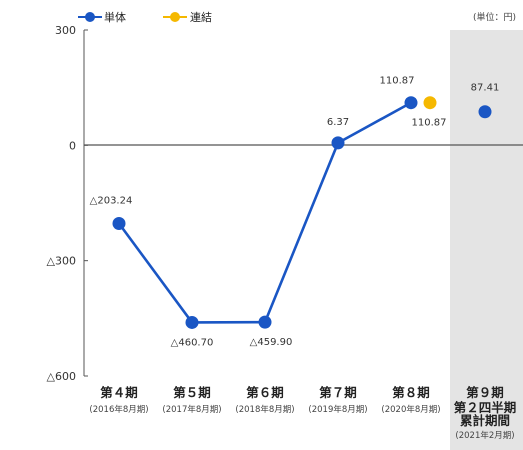 The image size is (523, 450). Describe the element at coordinates (115, 17) in the screenshot. I see `legend-label-tantai: 単体` at that location.